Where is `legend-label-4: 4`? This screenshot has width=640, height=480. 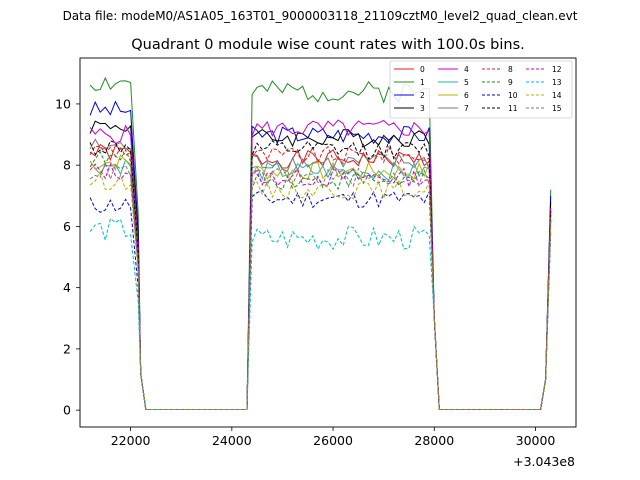
legend-label-4: 4 is located at coordinates (466, 69).